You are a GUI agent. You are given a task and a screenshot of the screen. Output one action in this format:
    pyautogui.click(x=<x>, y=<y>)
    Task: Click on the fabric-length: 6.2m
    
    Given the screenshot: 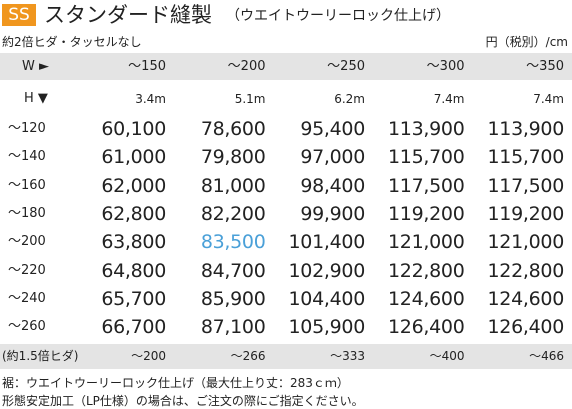 What is the action you would take?
    pyautogui.click(x=349, y=99)
    